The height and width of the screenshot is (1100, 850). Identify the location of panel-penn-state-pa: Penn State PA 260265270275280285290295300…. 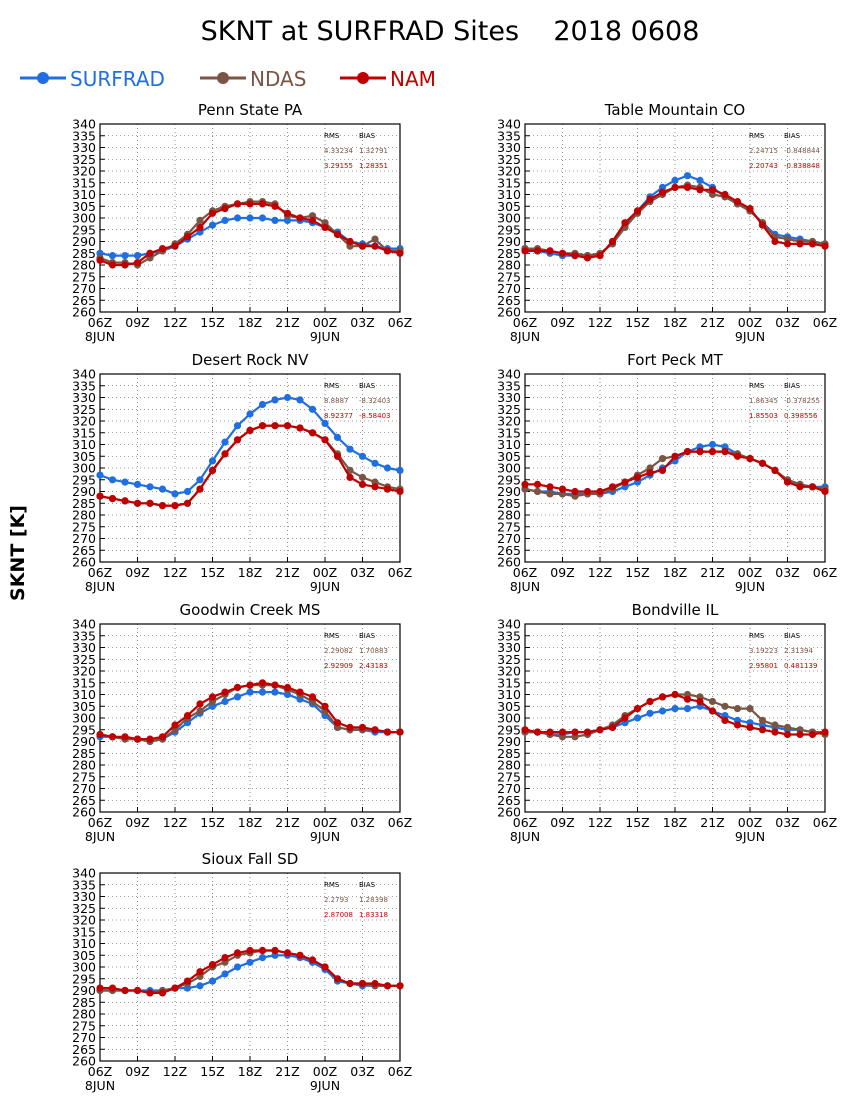
(242, 222).